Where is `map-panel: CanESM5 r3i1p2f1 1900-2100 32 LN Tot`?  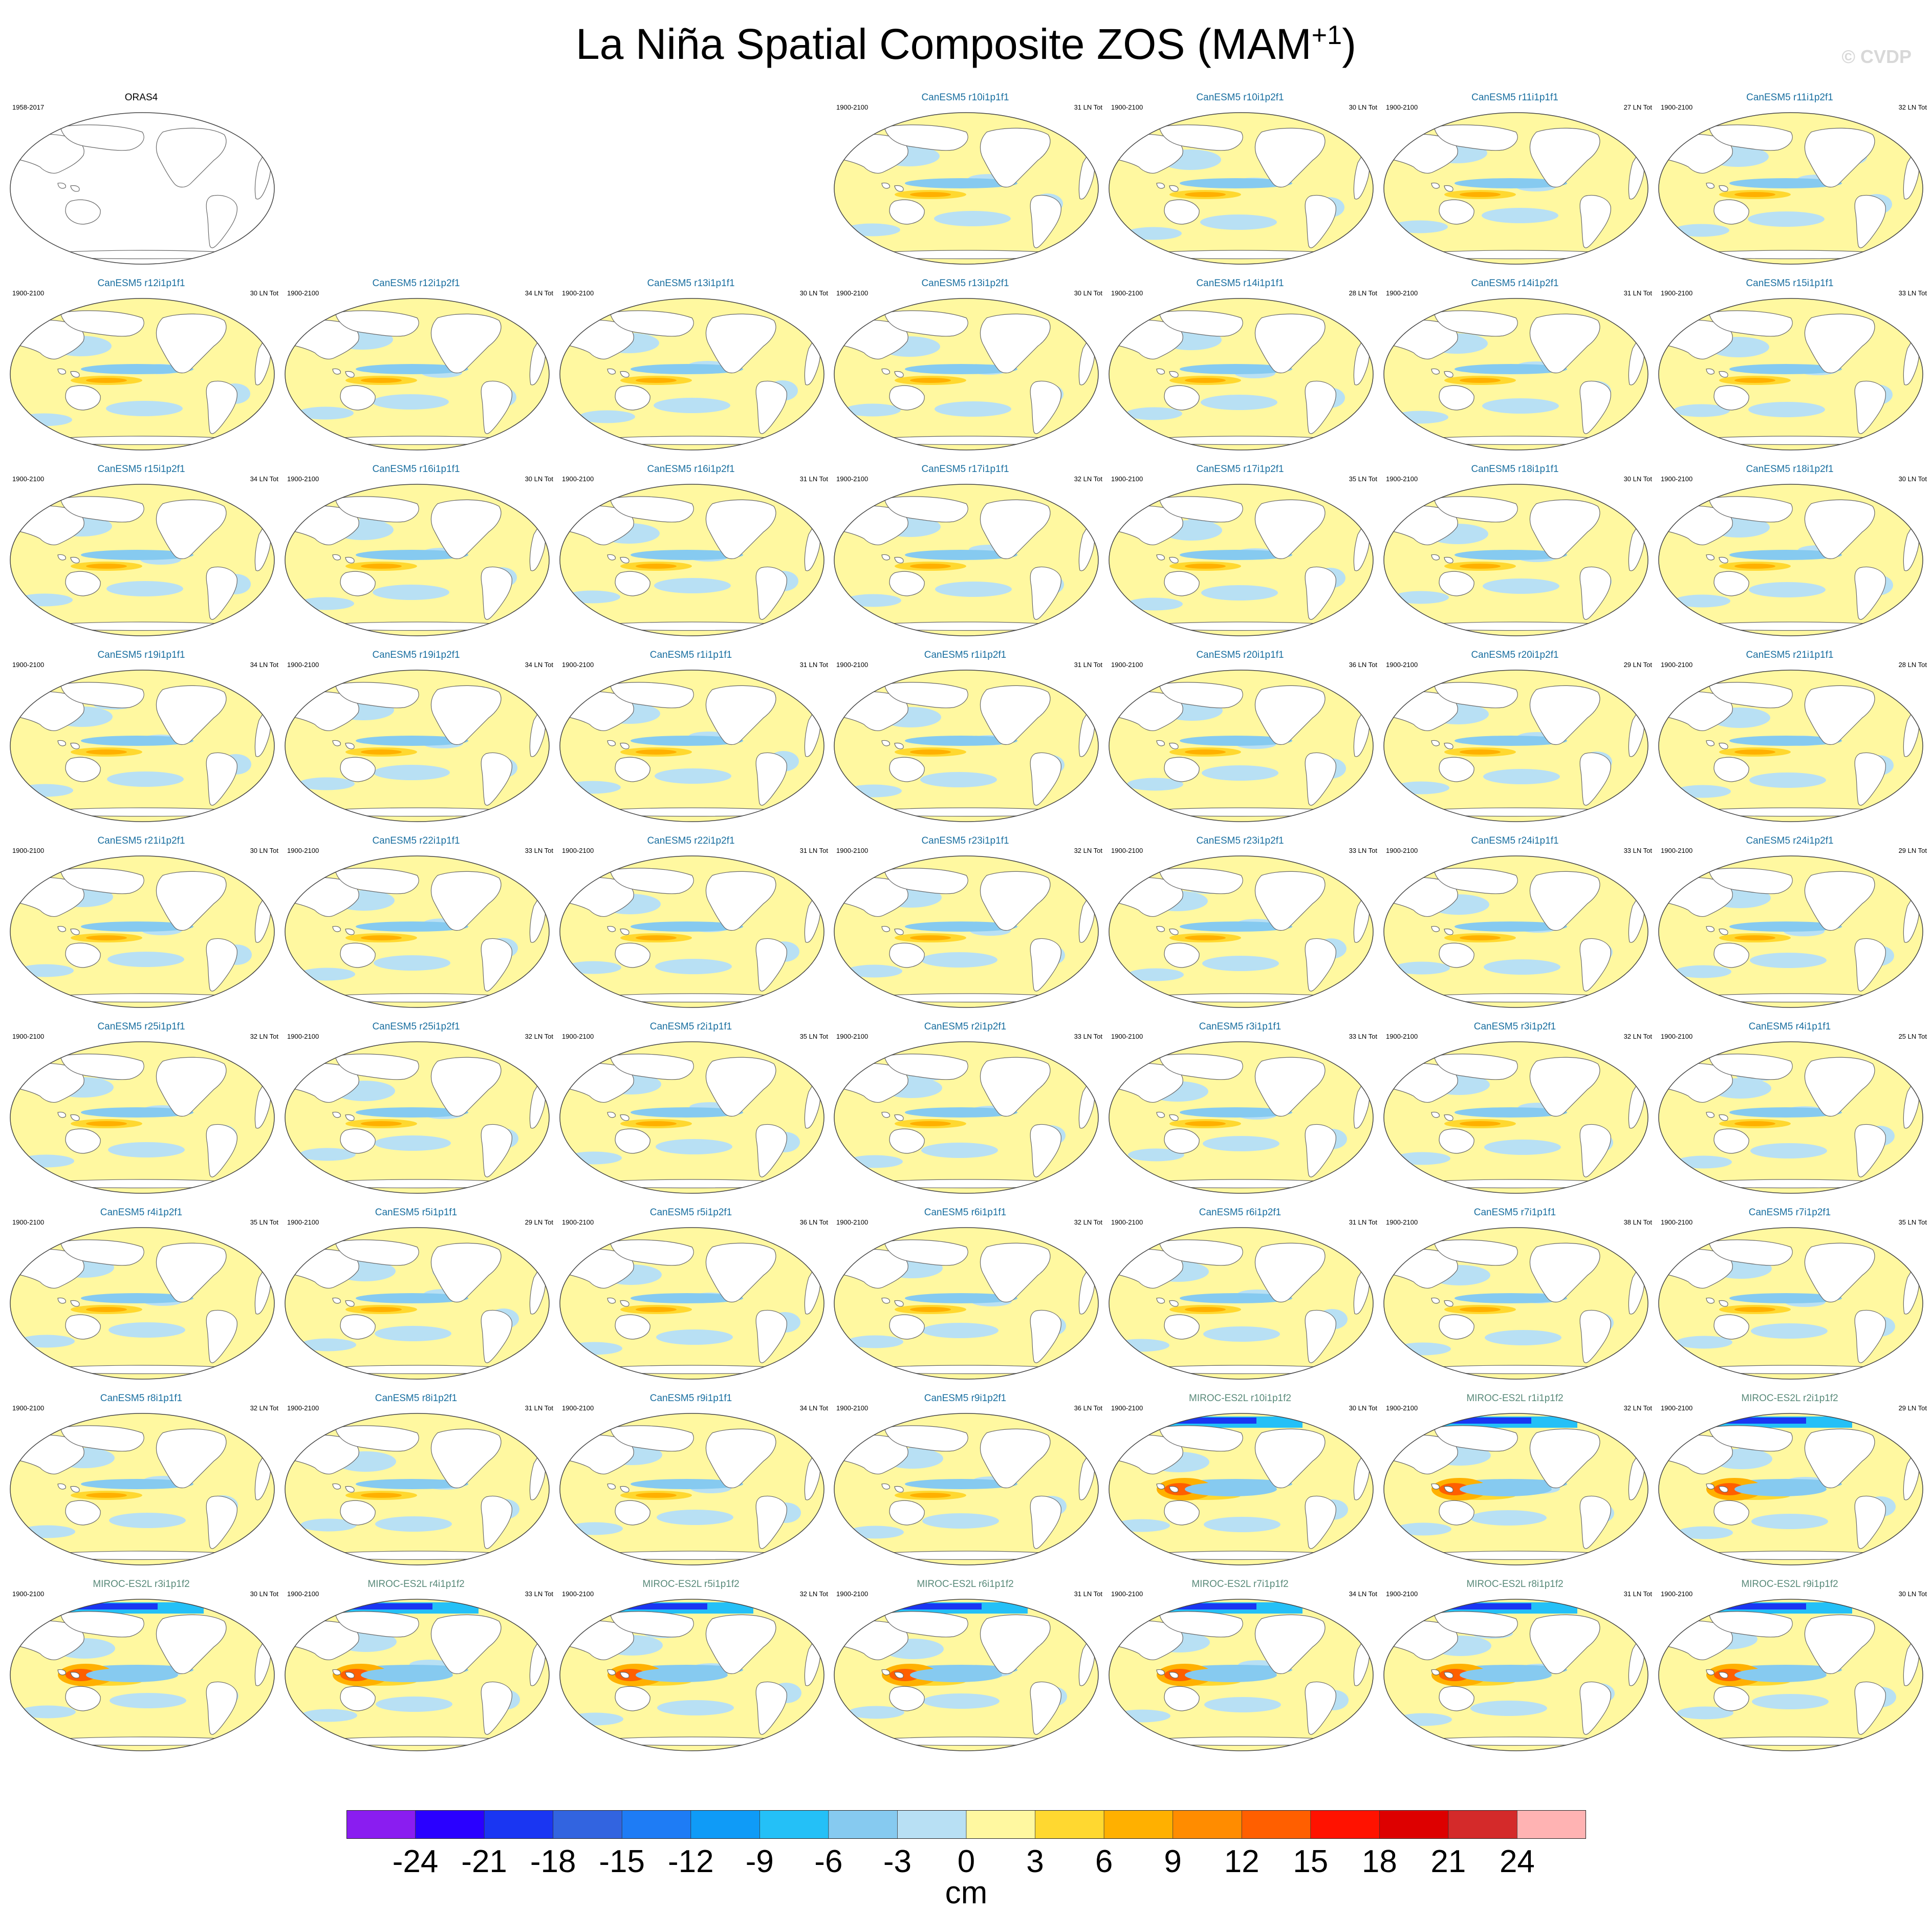 map-panel: CanESM5 r3i1p2f1 1900-2100 32 LN Tot is located at coordinates (1515, 1114).